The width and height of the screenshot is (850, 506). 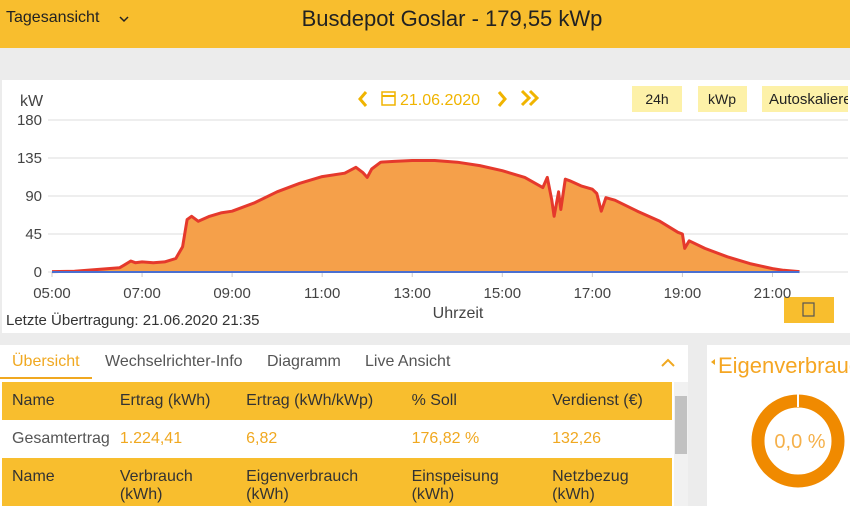 What do you see at coordinates (388, 98) in the screenshot?
I see `calendar-icon` at bounding box center [388, 98].